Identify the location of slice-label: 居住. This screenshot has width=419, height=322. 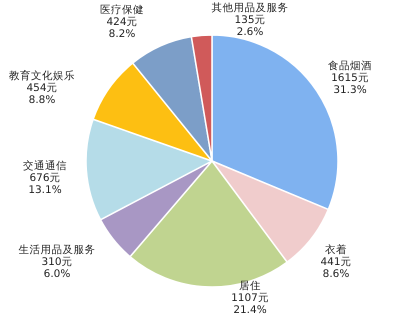
(250, 286).